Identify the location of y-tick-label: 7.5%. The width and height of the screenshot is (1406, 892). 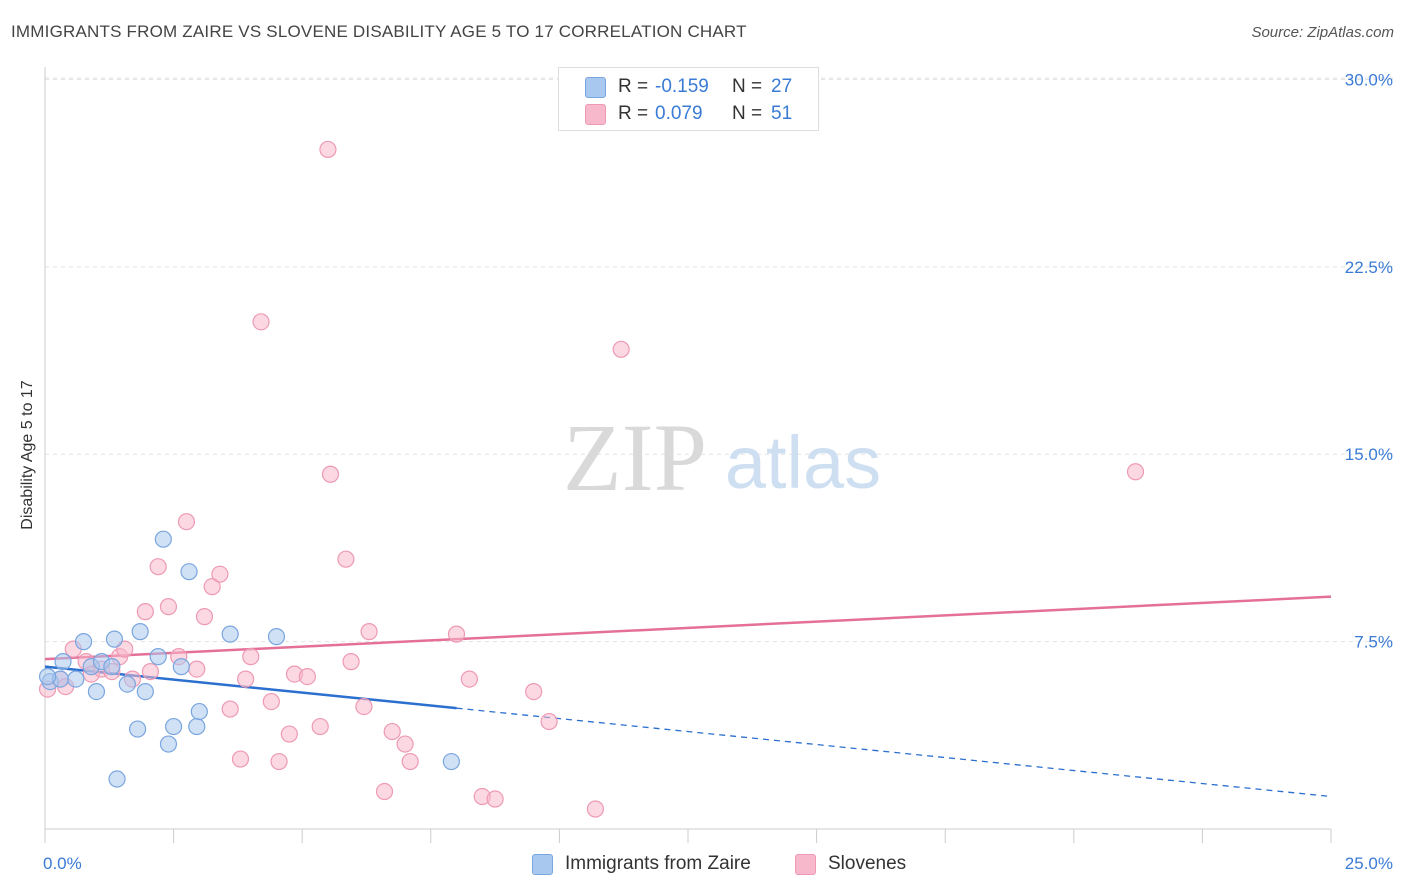
(1373, 642).